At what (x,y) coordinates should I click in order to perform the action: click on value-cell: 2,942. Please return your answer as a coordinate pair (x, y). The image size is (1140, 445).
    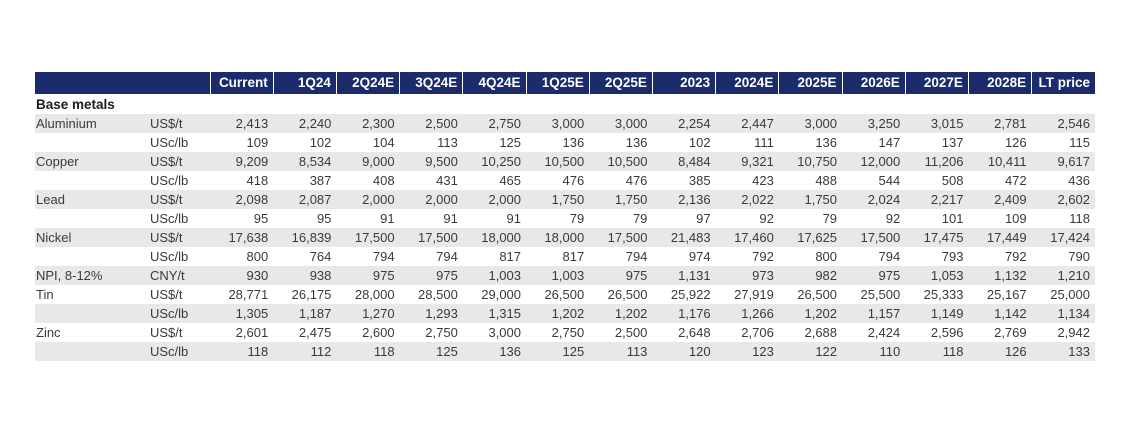
    Looking at the image, I should click on (1073, 332).